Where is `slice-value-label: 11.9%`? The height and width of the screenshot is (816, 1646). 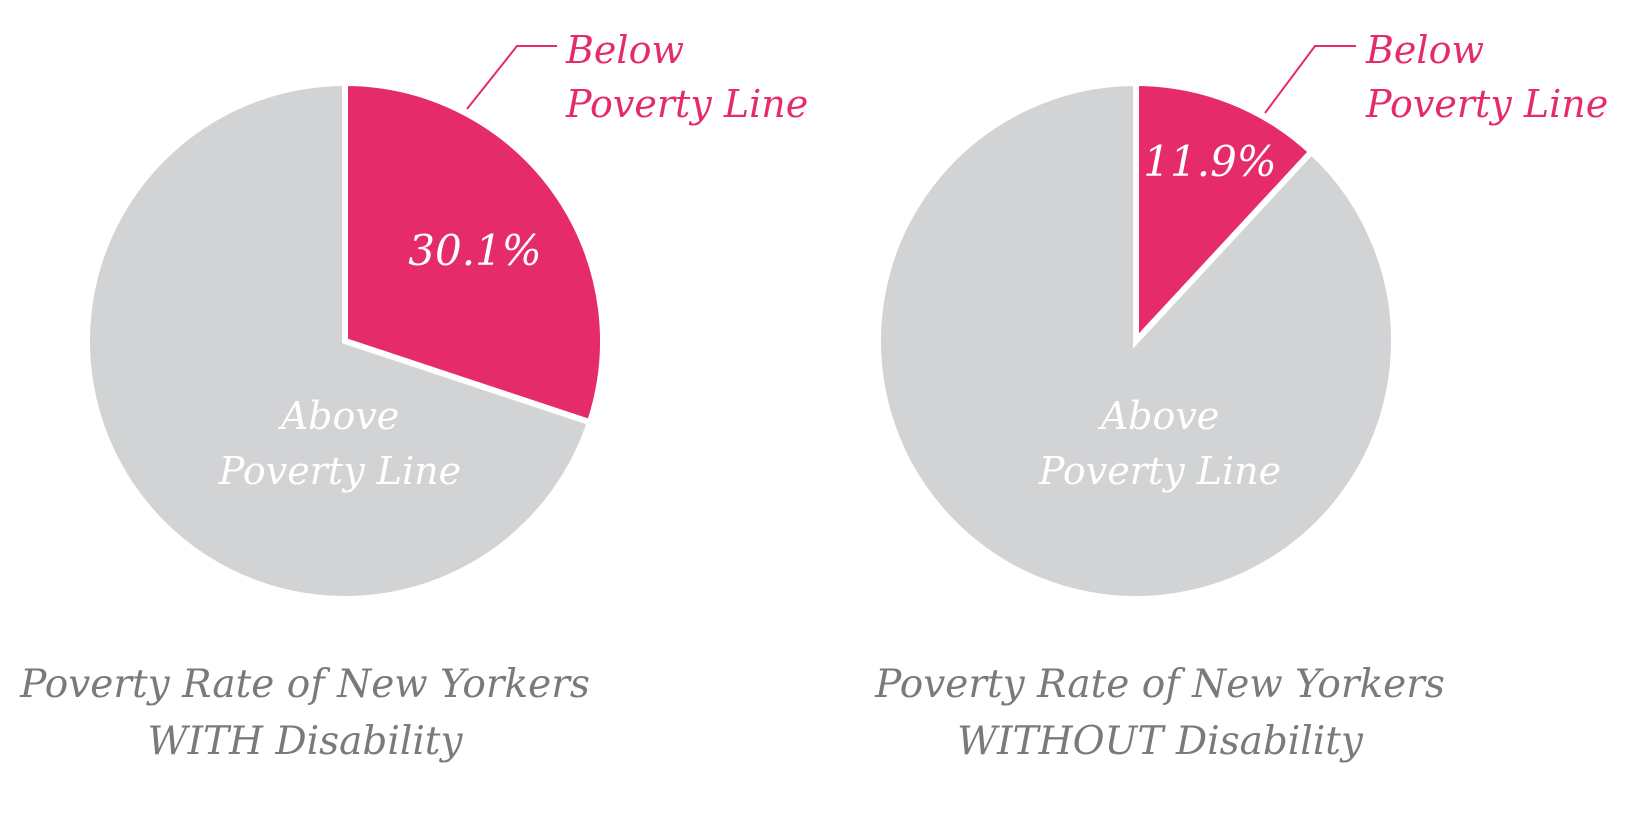 slice-value-label: 11.9% is located at coordinates (1209, 161).